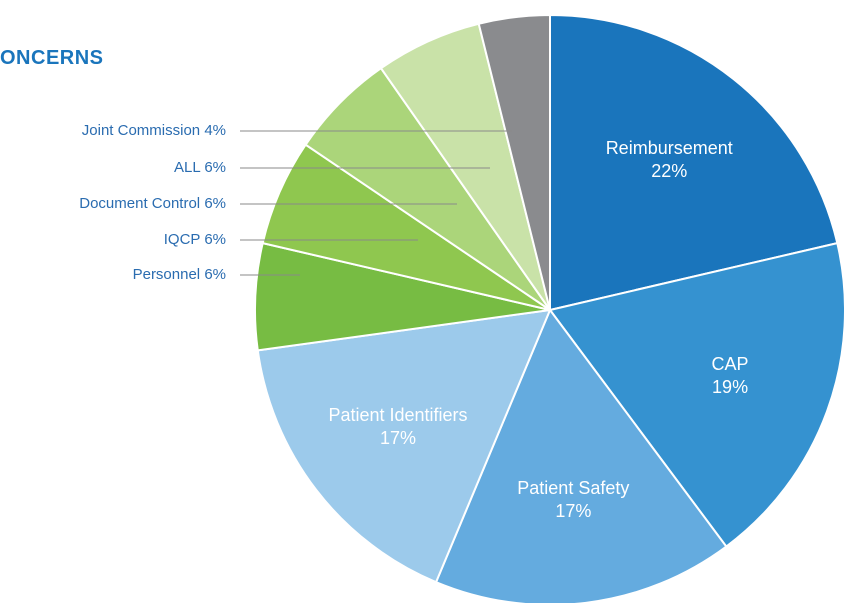  I want to click on slice-label: Personnel 6%, so click(179, 274).